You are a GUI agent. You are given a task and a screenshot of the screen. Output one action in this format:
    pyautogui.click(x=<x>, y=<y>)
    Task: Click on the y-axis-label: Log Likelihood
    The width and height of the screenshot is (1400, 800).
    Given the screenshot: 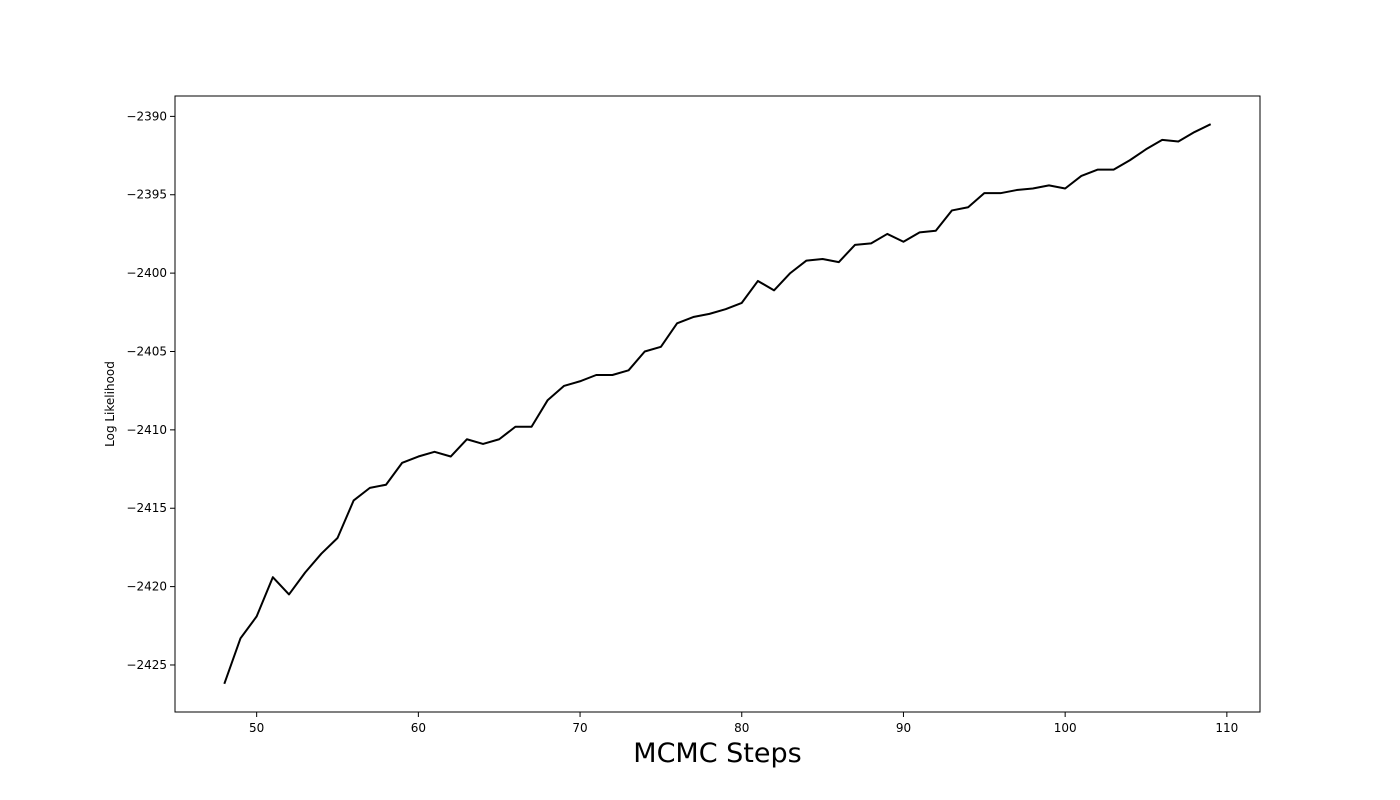 What is the action you would take?
    pyautogui.click(x=110, y=404)
    